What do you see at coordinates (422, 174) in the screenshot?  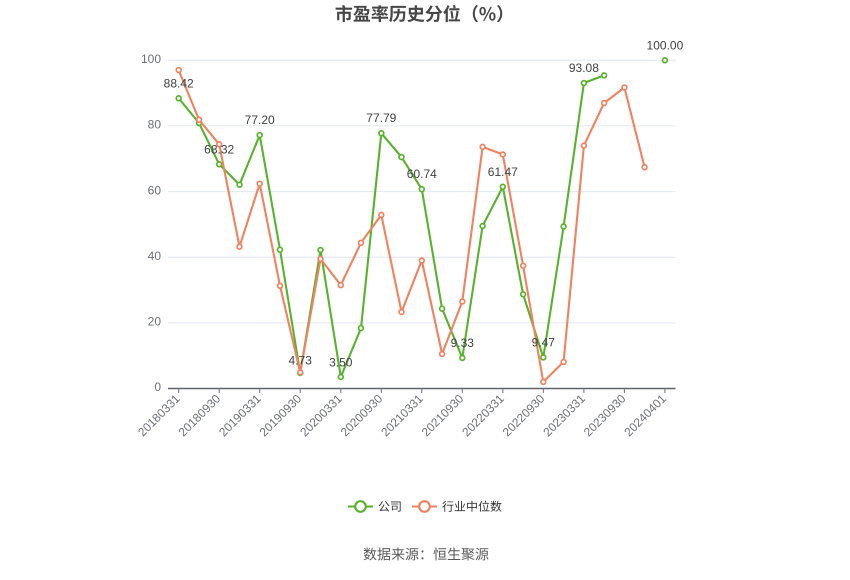 I see `svg-text: 60.74` at bounding box center [422, 174].